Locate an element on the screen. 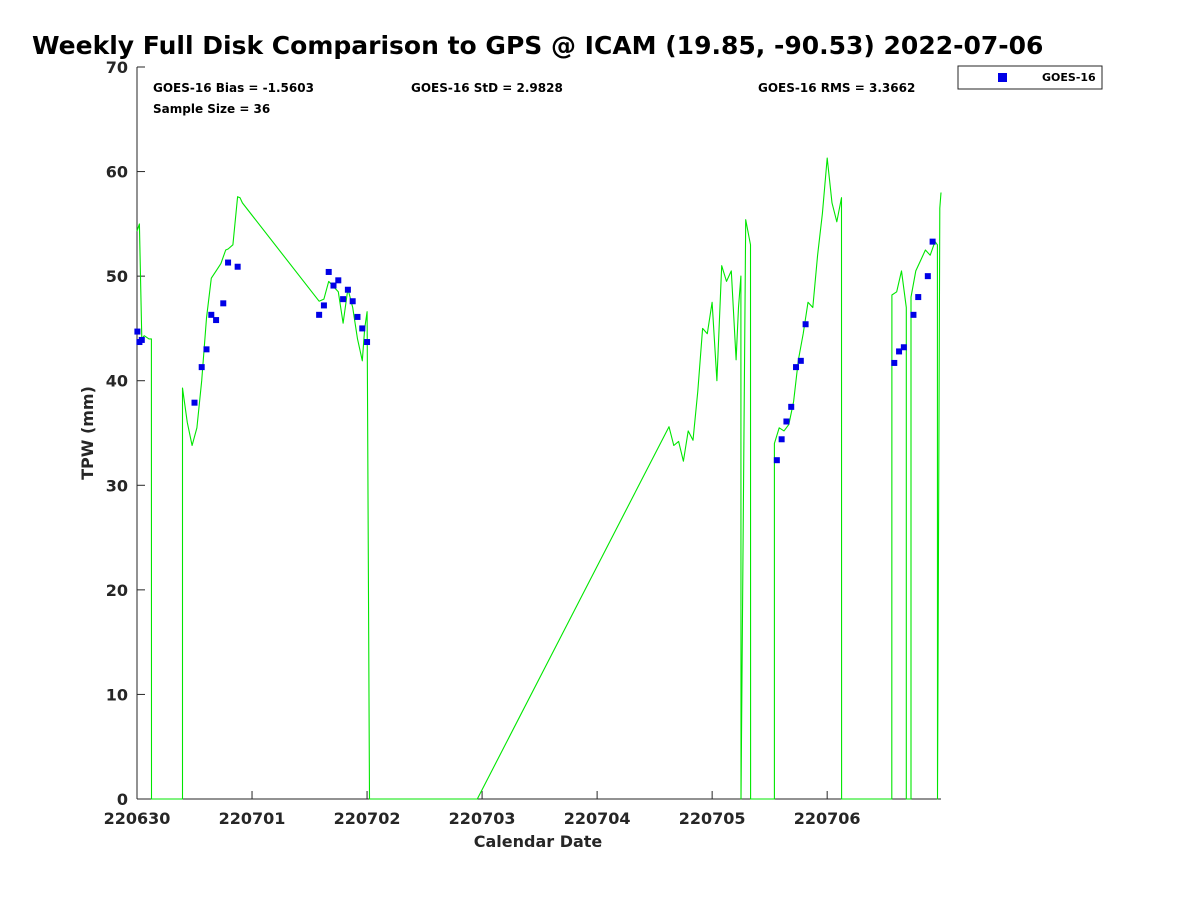 The height and width of the screenshot is (900, 1200). y-tick-label: 50 is located at coordinates (117, 276).